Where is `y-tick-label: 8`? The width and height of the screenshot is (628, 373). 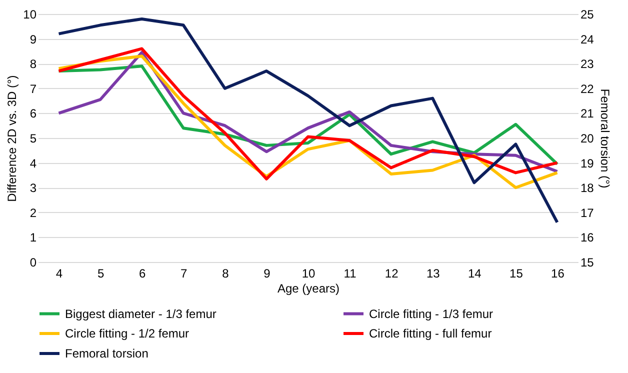 y-tick-label: 8 is located at coordinates (33, 64).